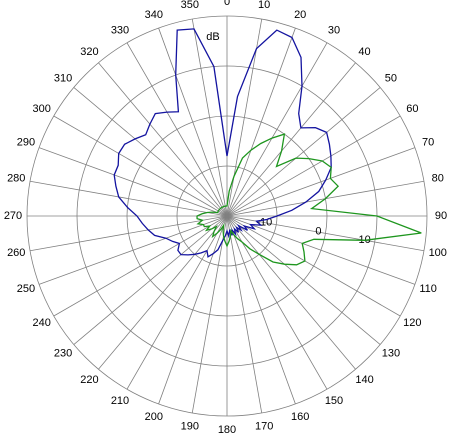 The width and height of the screenshot is (450, 433). I want to click on theta-tick-label: 270, so click(13, 216).